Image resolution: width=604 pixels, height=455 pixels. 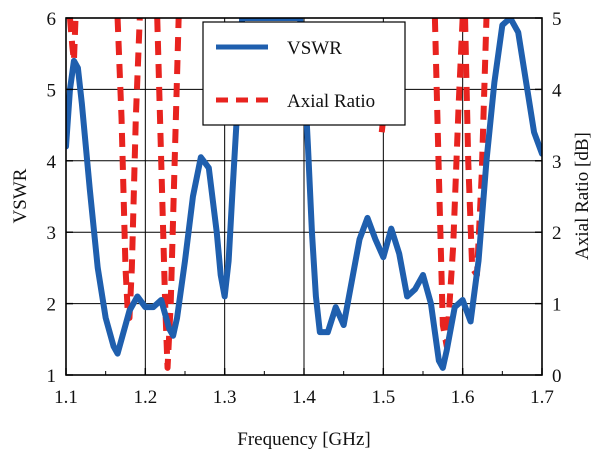 What do you see at coordinates (331, 101) in the screenshot?
I see `legend-label-axial-ratio: Axial Ratio` at bounding box center [331, 101].